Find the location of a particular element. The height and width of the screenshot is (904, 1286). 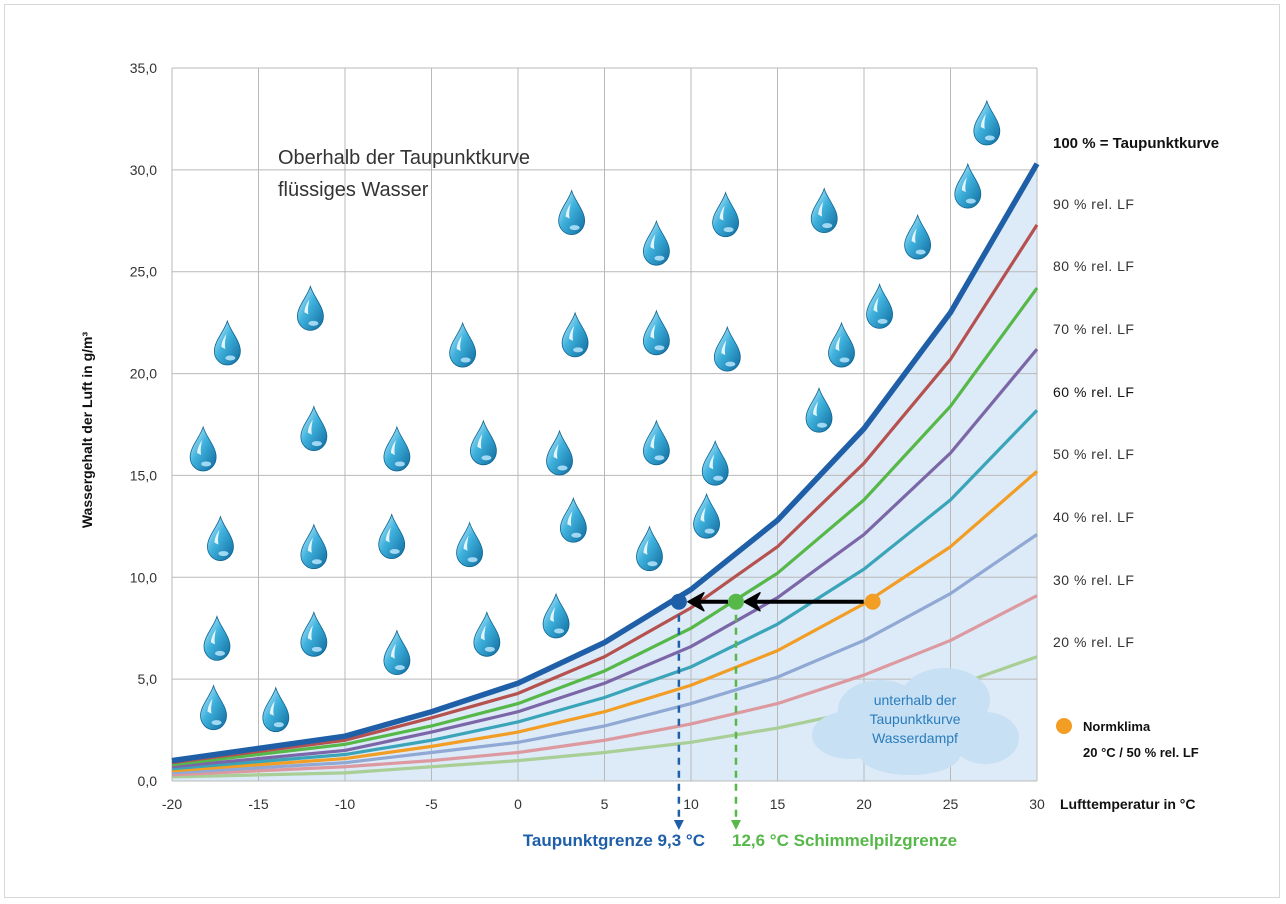

y-axis-label: Wassergehalt der Luft in g/m³ is located at coordinates (87, 430).